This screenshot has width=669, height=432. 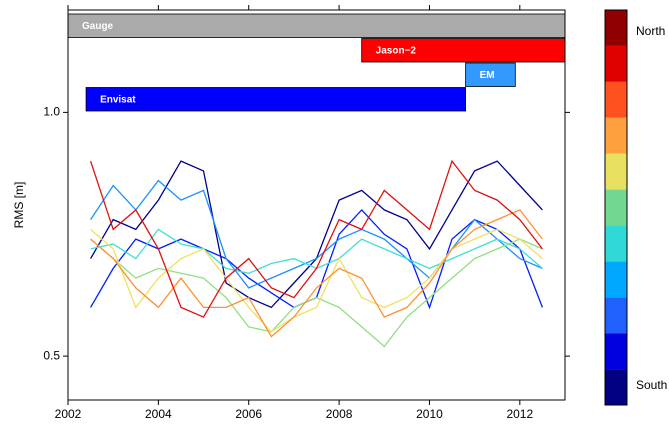 I want to click on colorbar-frame, so click(x=616, y=207).